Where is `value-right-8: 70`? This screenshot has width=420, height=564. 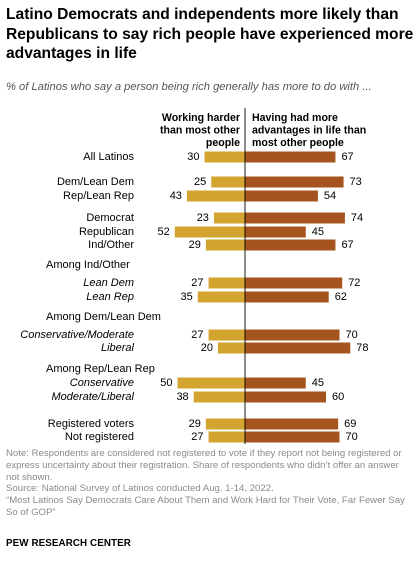 value-right-8: 70 is located at coordinates (352, 335).